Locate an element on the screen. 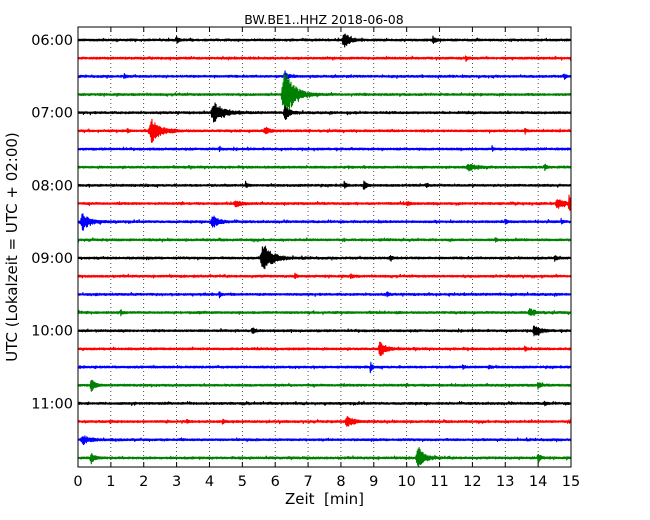 Image resolution: width=650 pixels, height=520 pixels. x-tick-label: 7 is located at coordinates (307, 482).